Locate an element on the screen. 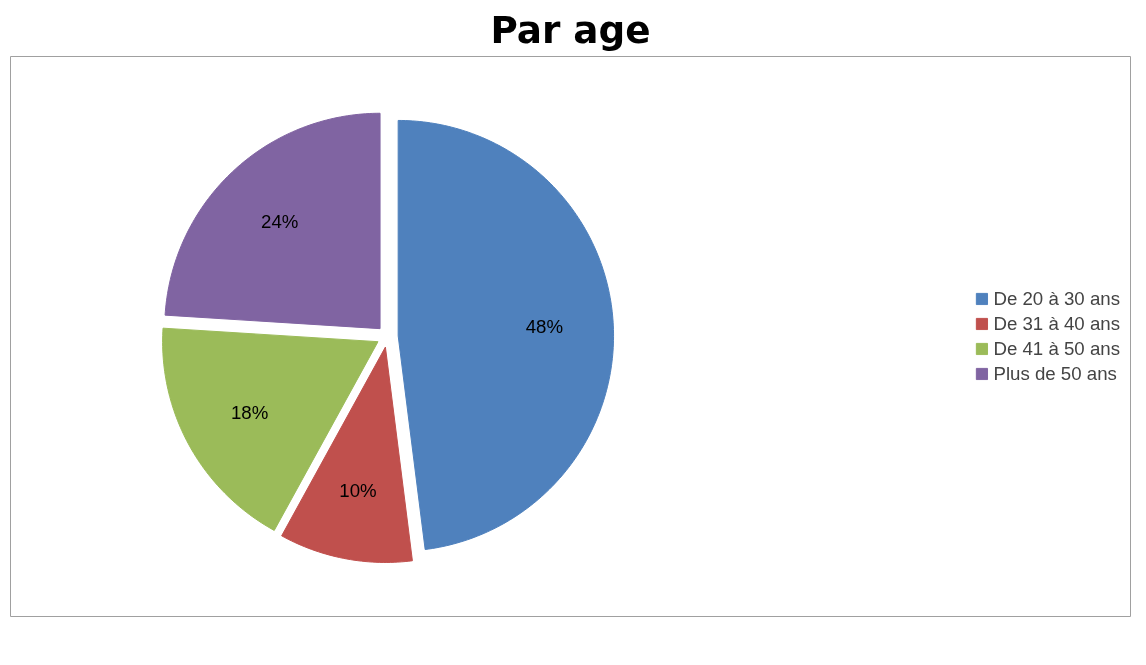  chart-title: Par age is located at coordinates (570, 29).